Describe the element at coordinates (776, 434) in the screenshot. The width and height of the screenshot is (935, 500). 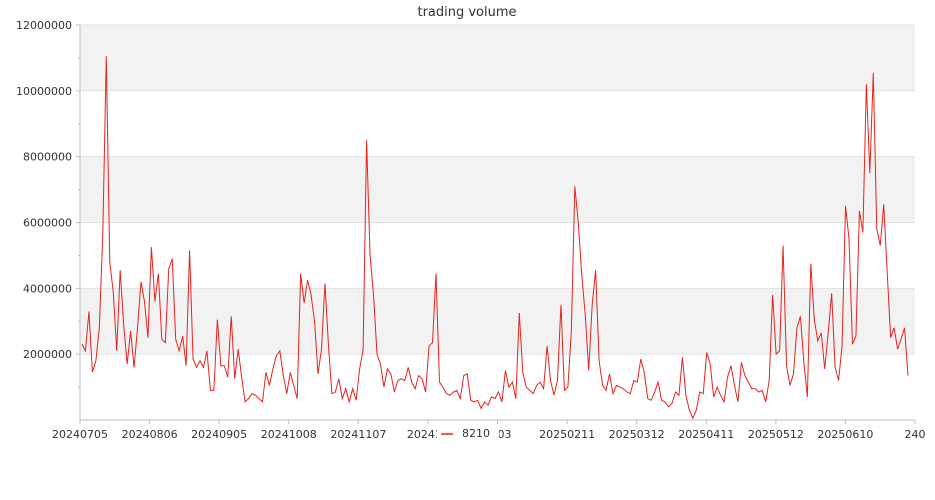
I see `x-tick-label: 20250512` at that location.